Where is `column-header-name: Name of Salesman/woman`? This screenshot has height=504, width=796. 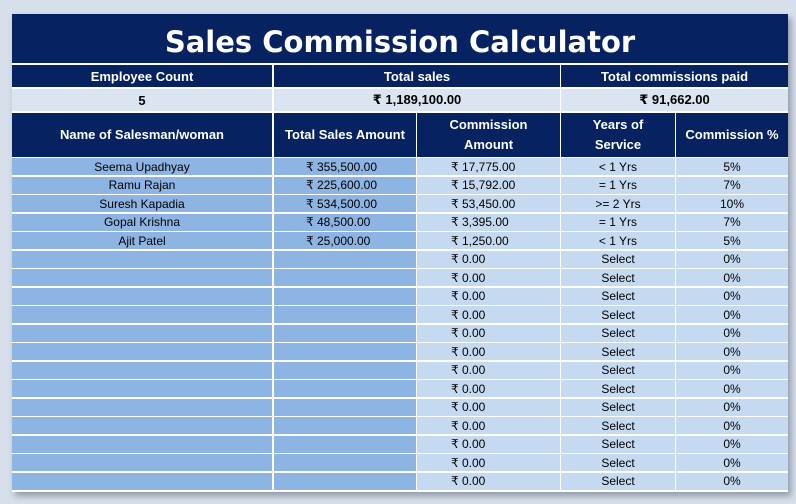
column-header-name: Name of Salesman/woman is located at coordinates (142, 135).